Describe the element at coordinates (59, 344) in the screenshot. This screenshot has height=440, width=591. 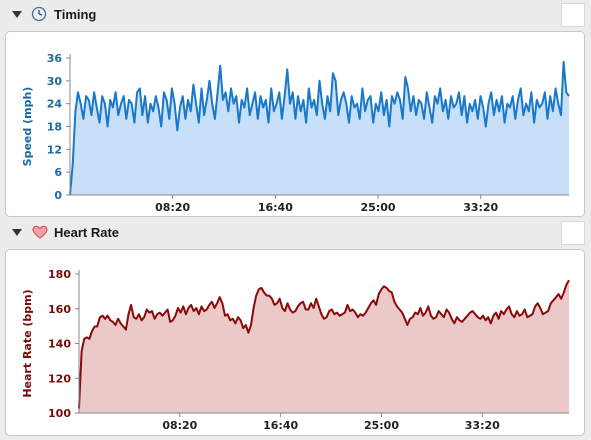
I see `y-tick-label: 140` at that location.